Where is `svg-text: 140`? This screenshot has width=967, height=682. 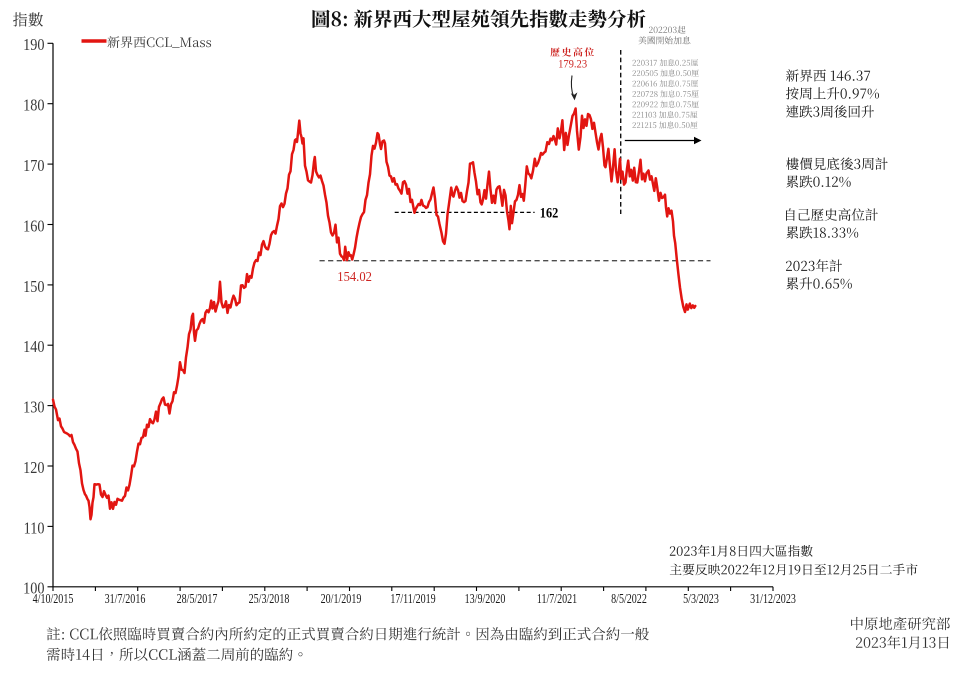 svg-text: 140 is located at coordinates (34, 347).